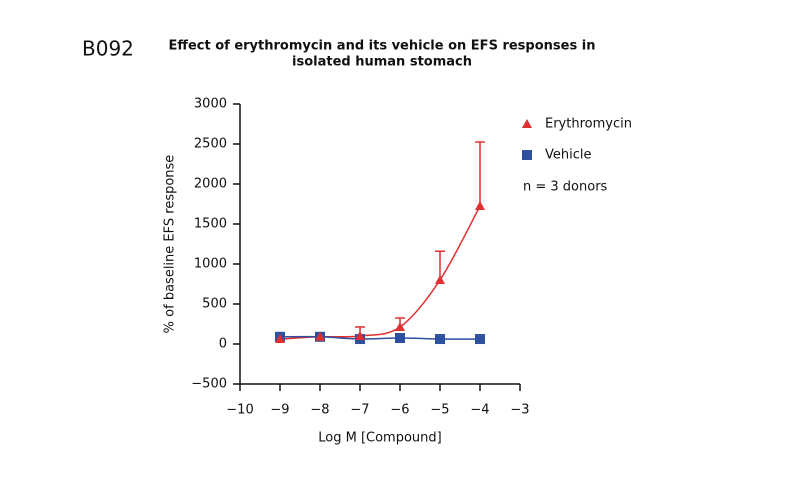 The height and width of the screenshot is (484, 800). What do you see at coordinates (223, 344) in the screenshot?
I see `y-tick-label: 0` at bounding box center [223, 344].